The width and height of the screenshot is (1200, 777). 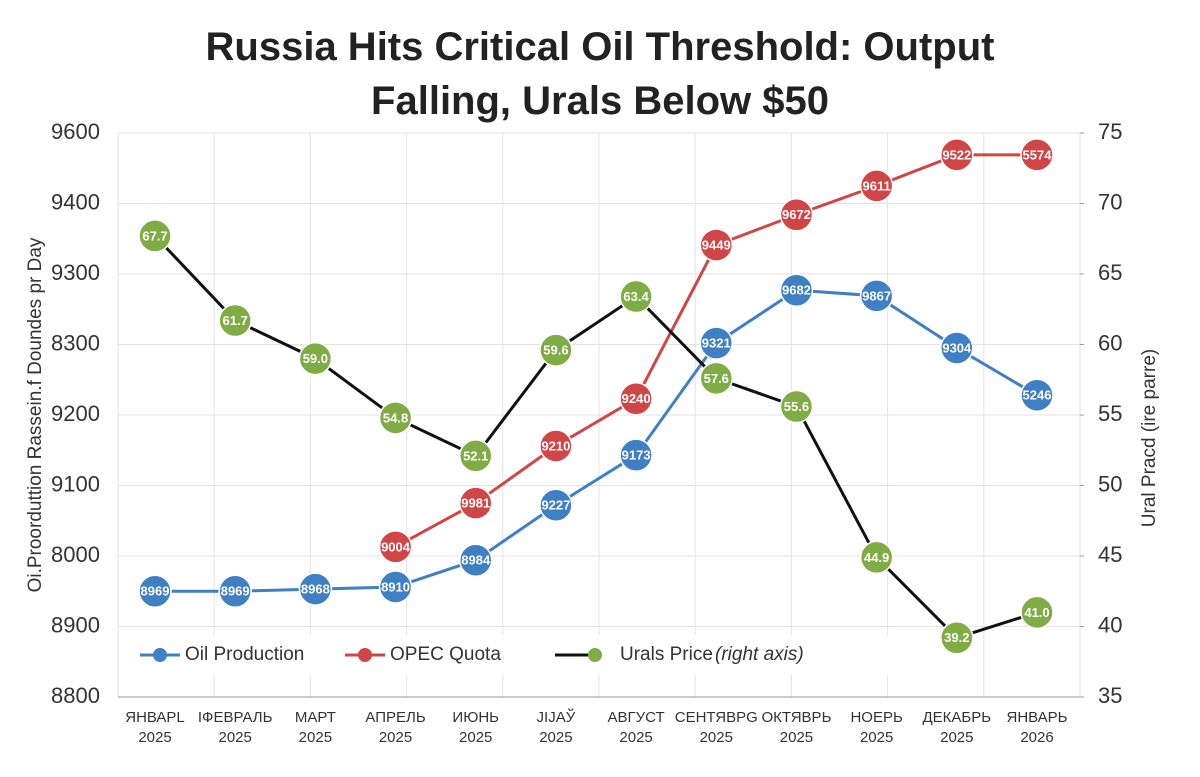 I want to click on data-label: 9981, so click(x=475, y=503).